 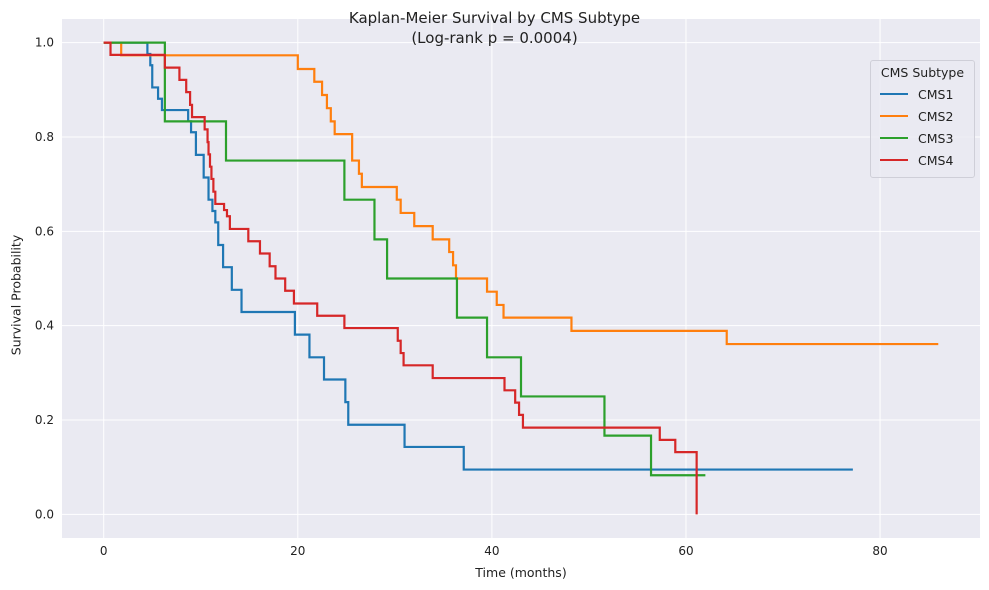 I want to click on x-tick-label: 40, so click(x=491, y=551).